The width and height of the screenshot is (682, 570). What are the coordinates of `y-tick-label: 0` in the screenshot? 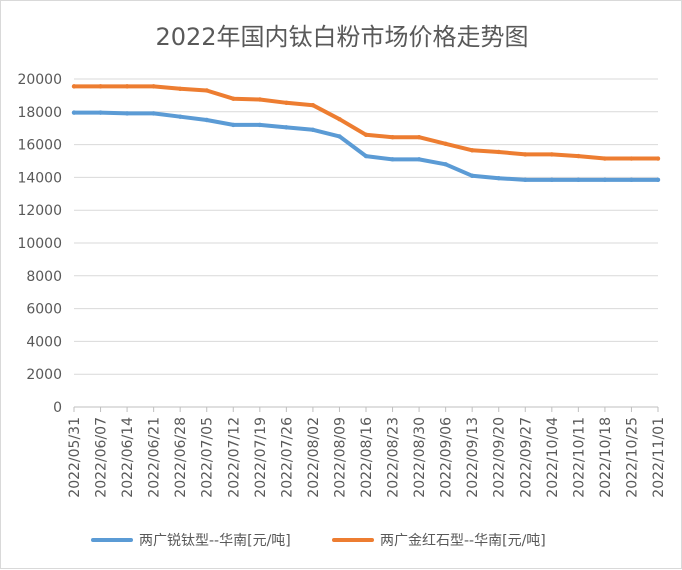 It's located at (57, 408).